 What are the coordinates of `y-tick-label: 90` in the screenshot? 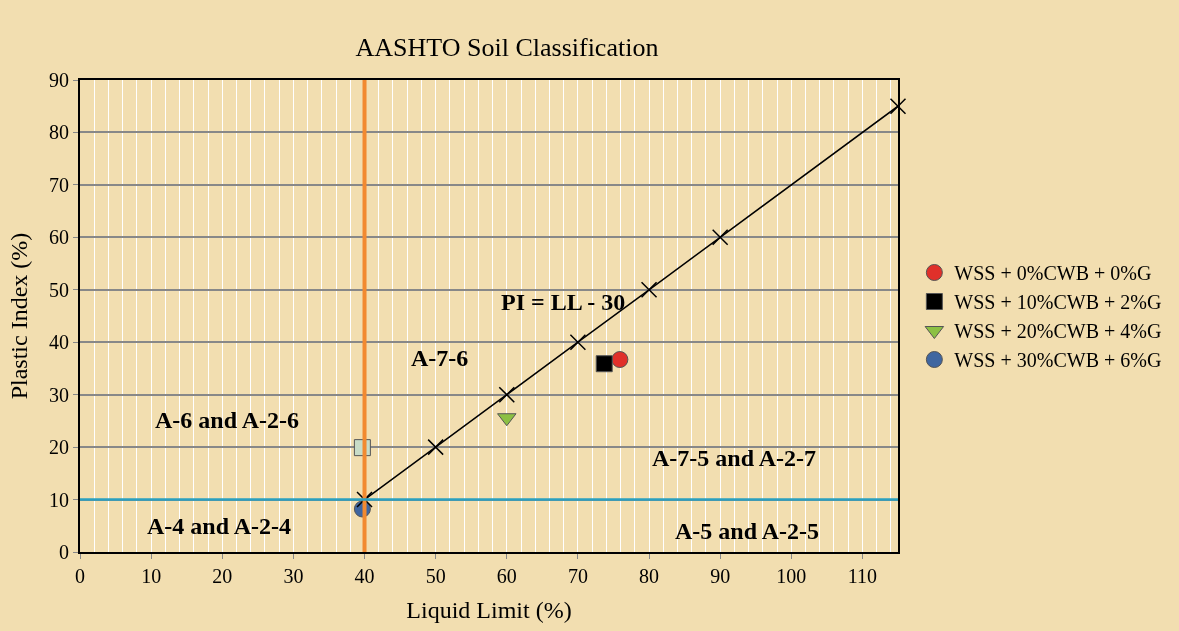 It's located at (59, 80).